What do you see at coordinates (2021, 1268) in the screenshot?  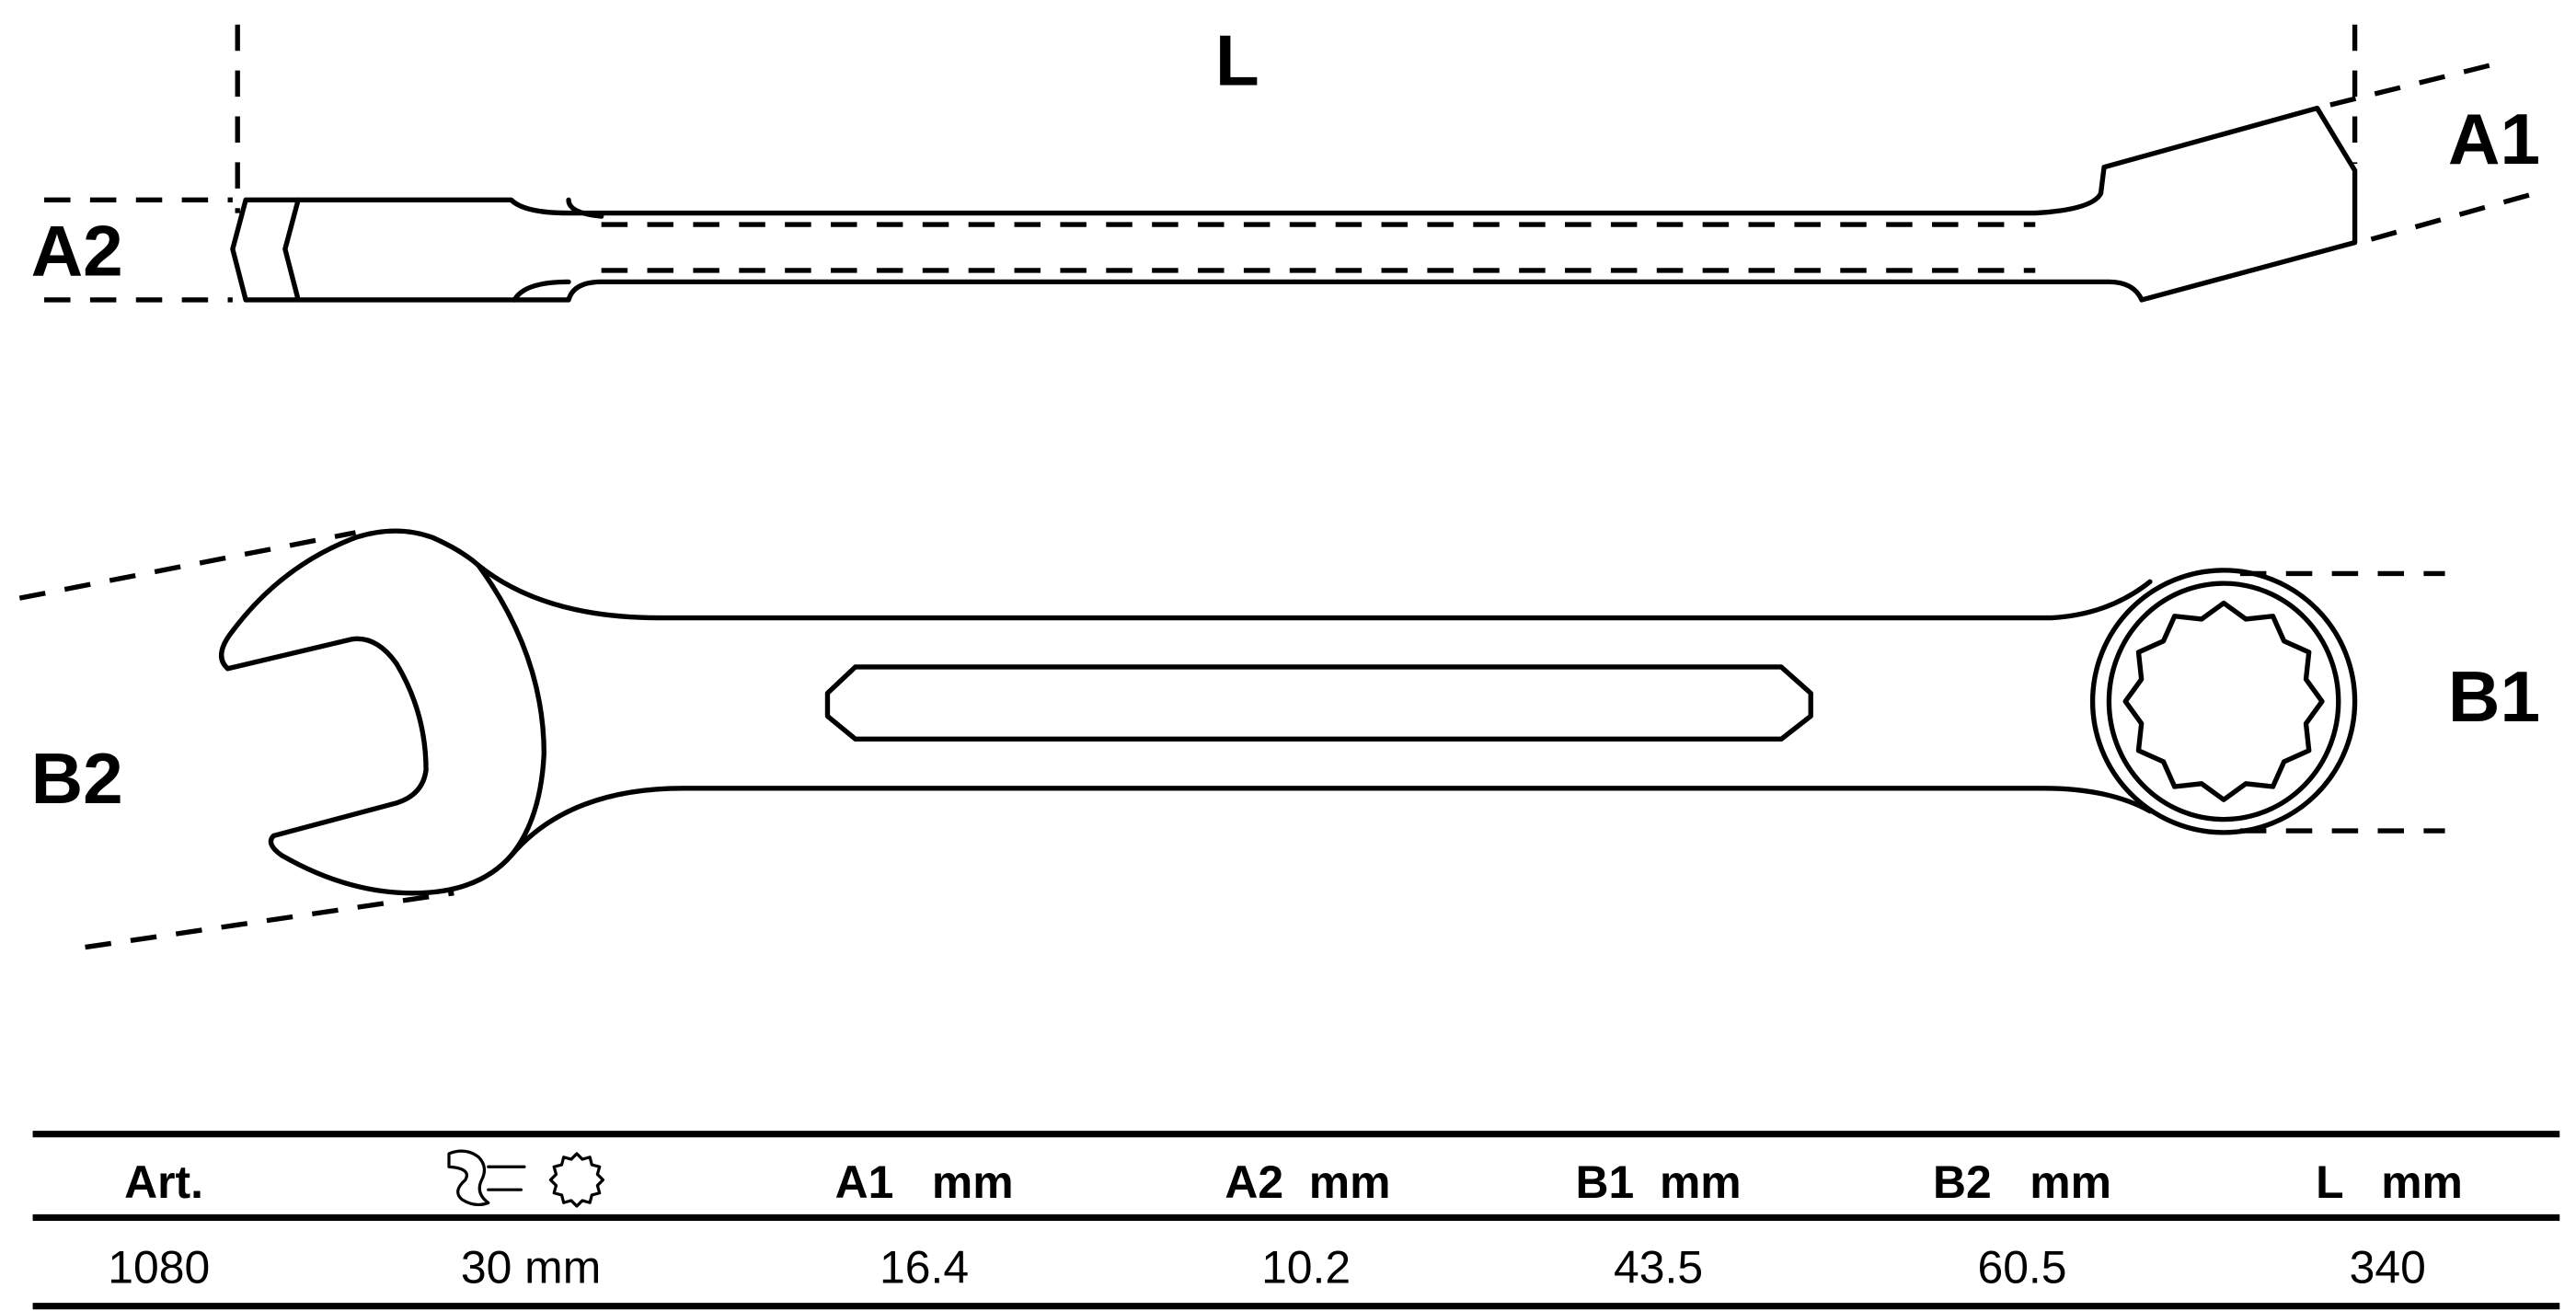 I see `cell-b2: 60.5` at bounding box center [2021, 1268].